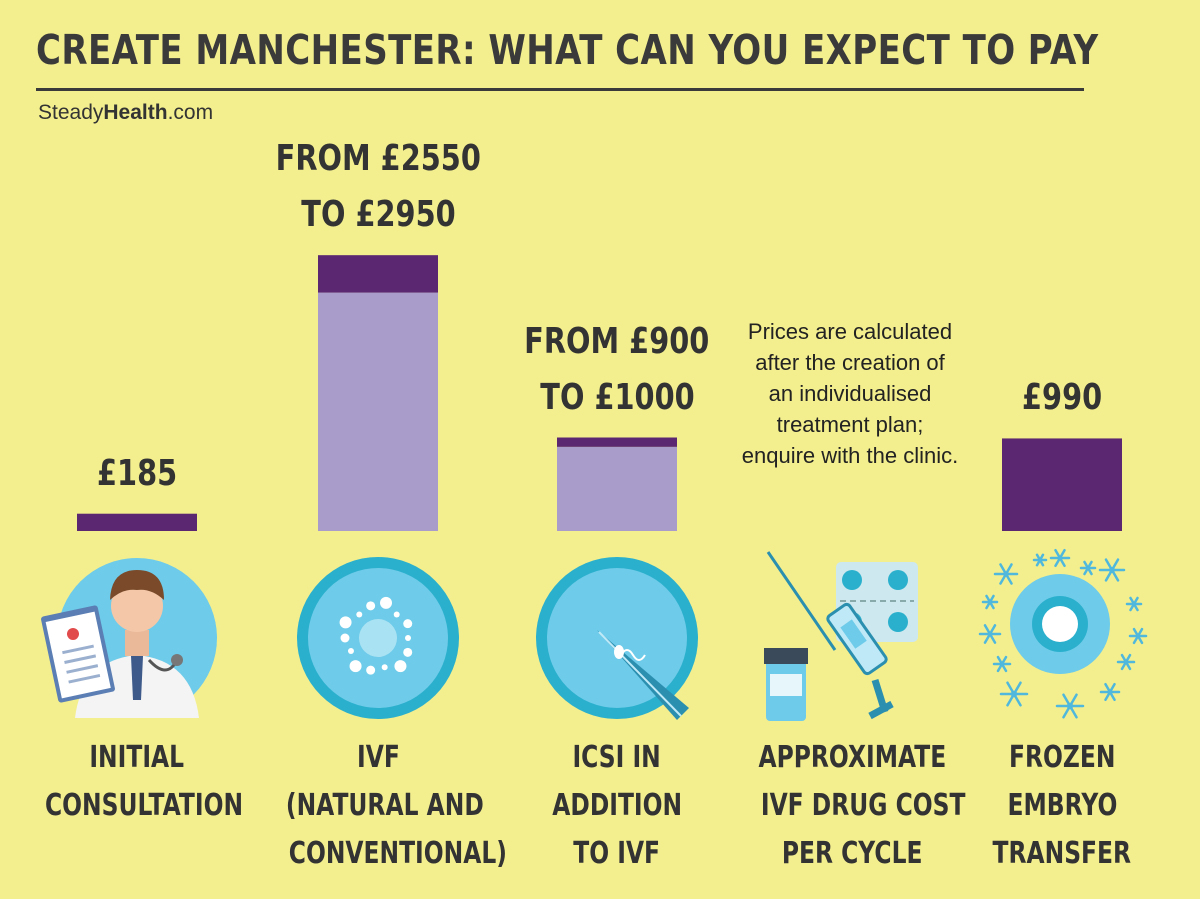  I want to click on category-label-line: TO IVF, so click(617, 853).